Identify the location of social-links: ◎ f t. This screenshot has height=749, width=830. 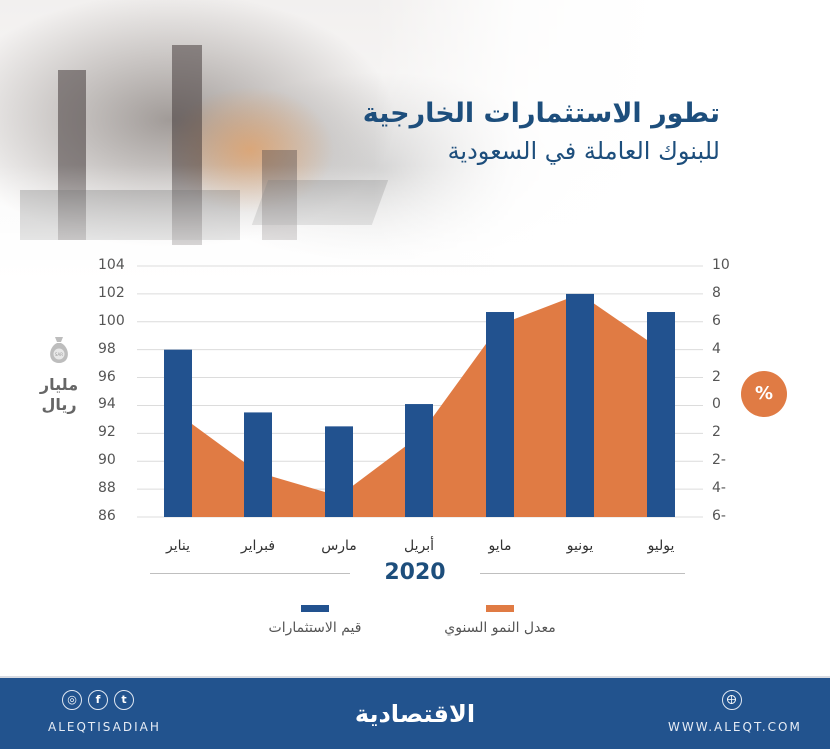
(98, 700).